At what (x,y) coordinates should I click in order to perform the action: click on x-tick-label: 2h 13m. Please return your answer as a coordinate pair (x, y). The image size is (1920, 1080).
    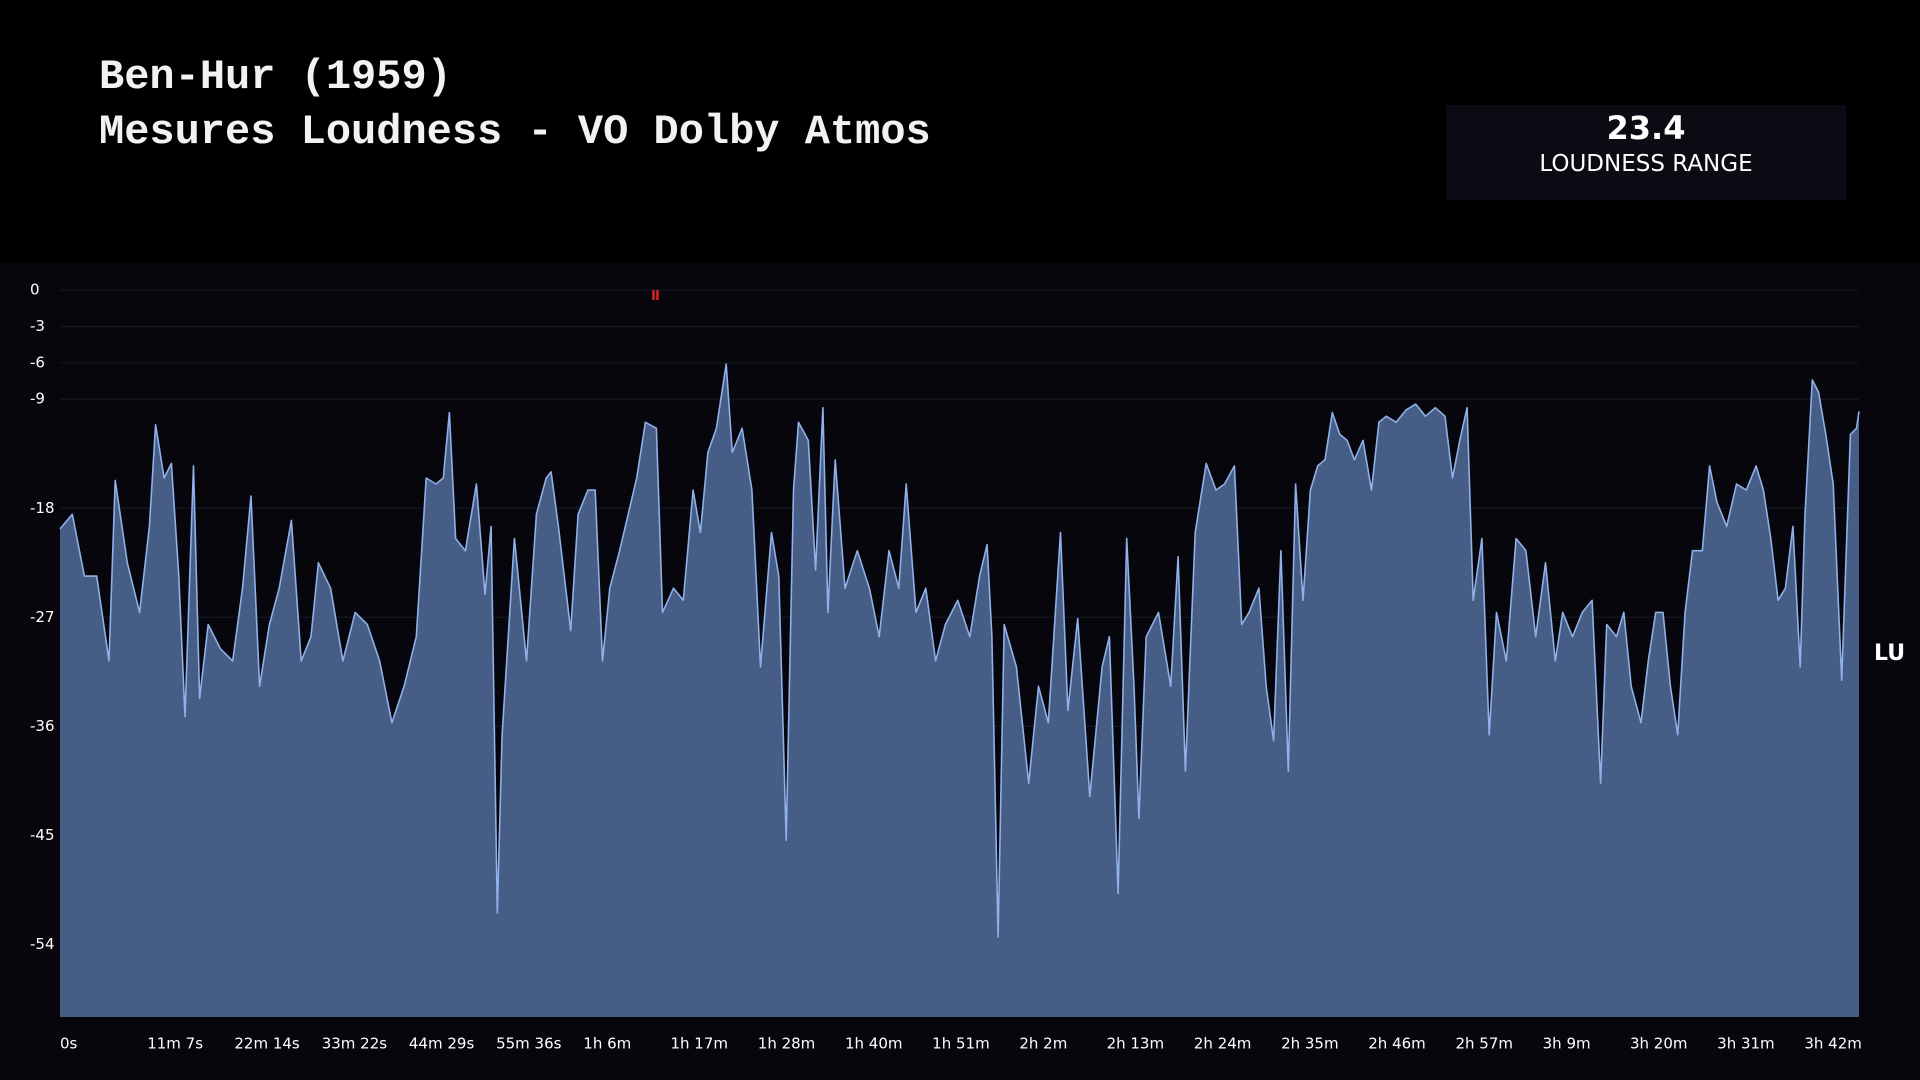
    Looking at the image, I should click on (1136, 1044).